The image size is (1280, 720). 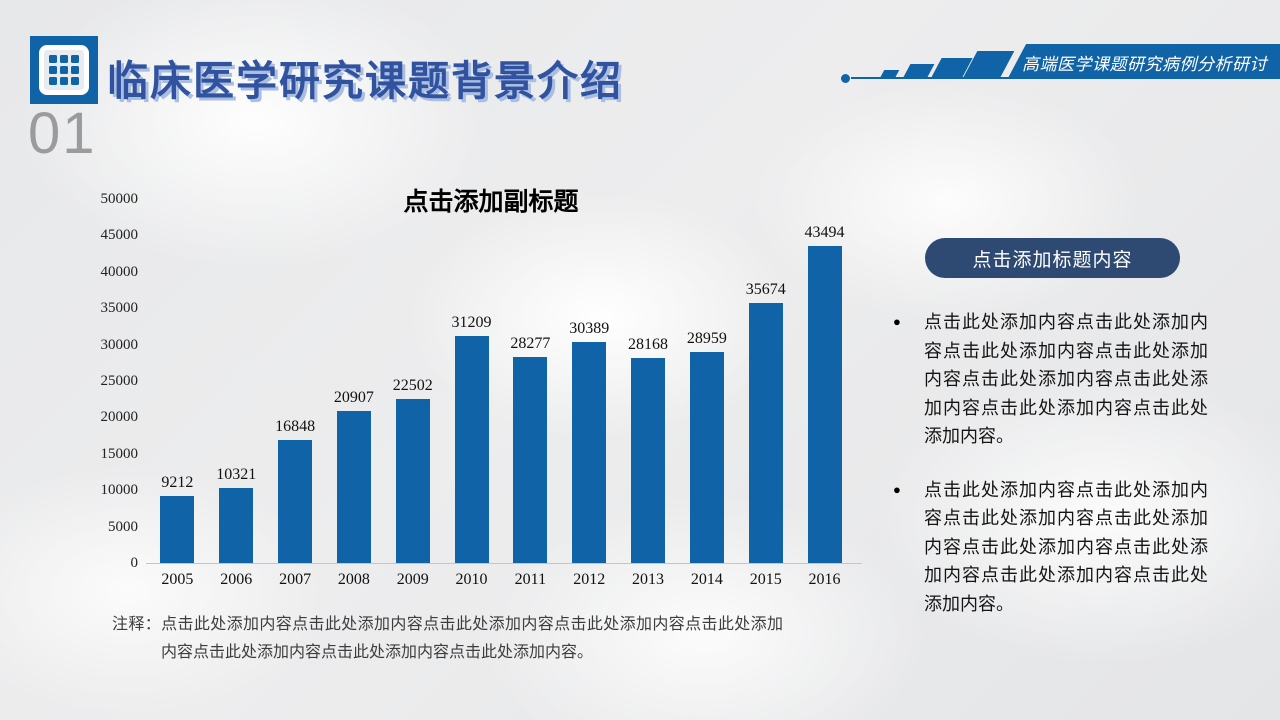 I want to click on bar-column: 30389, so click(x=589, y=381).